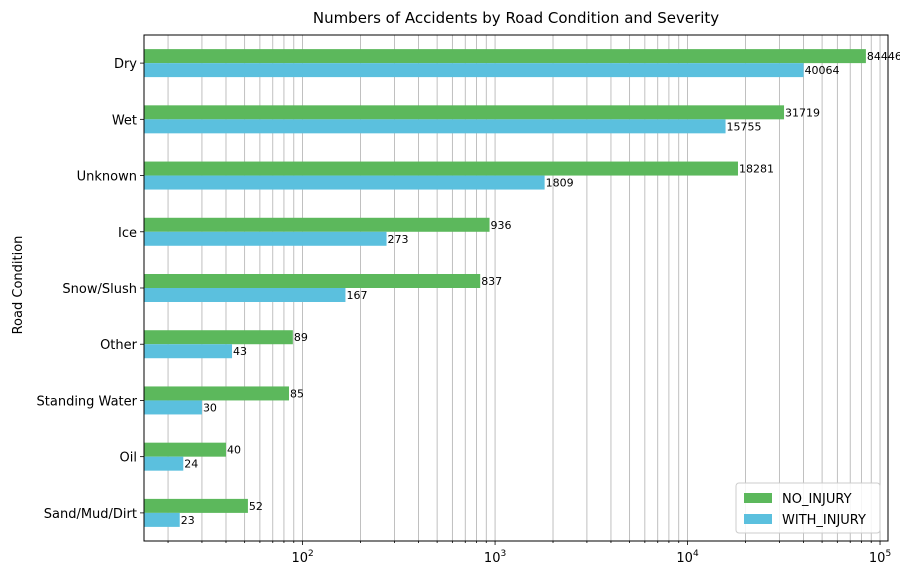  Describe the element at coordinates (301, 337) in the screenshot. I see `data-label: 89` at that location.